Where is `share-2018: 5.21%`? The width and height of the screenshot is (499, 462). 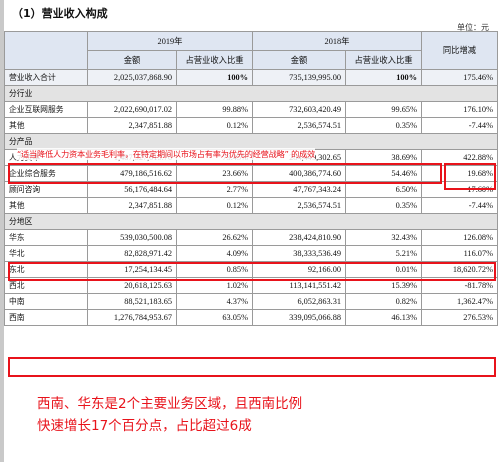 share-2018: 5.21% is located at coordinates (383, 253).